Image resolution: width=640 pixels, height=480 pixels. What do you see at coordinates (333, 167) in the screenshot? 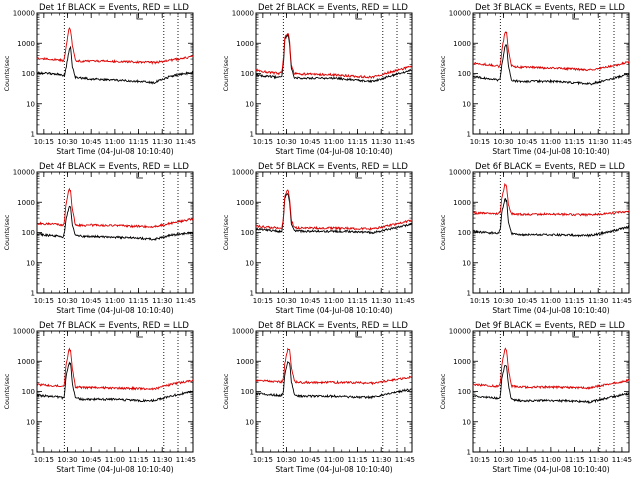
I see `chart-title: Det 5f BLACK = Events, RED = LLD` at bounding box center [333, 167].